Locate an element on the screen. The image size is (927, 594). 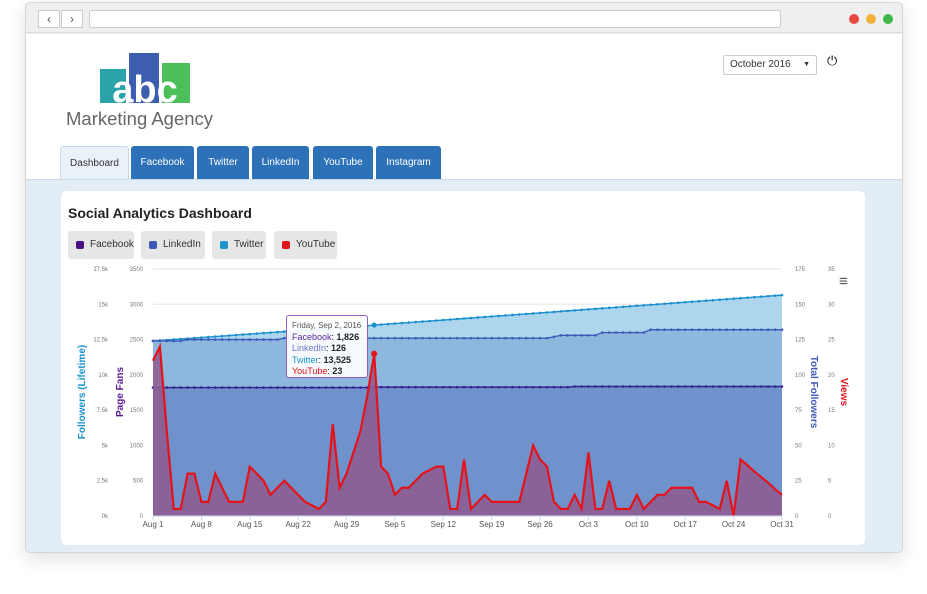
tab-dashboard: Dashboard is located at coordinates (94, 162).